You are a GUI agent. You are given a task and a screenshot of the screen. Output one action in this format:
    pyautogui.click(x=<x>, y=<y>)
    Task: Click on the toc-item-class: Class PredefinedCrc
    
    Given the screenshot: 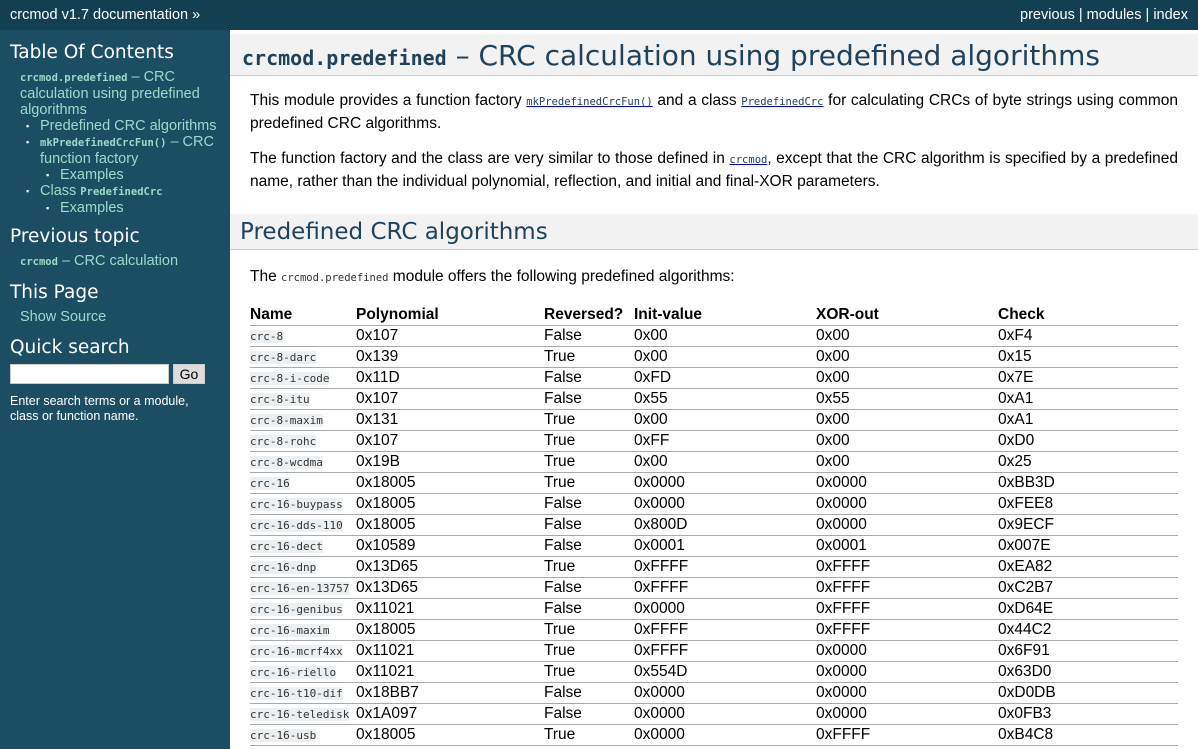 What is the action you would take?
    pyautogui.click(x=101, y=191)
    